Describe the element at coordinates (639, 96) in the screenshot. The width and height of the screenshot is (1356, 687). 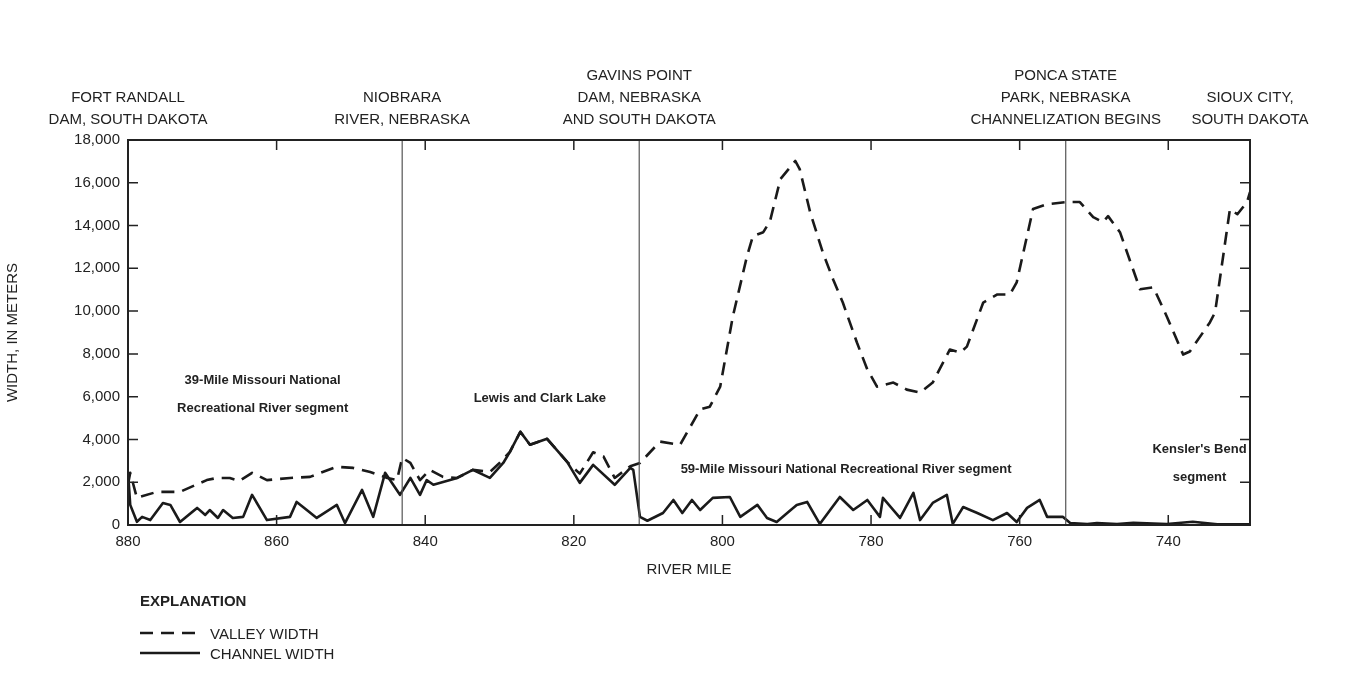
I see `ref-line-label: GAVINS POINT DAM, NEBRASKA AND SOUTH DAKOTA` at that location.